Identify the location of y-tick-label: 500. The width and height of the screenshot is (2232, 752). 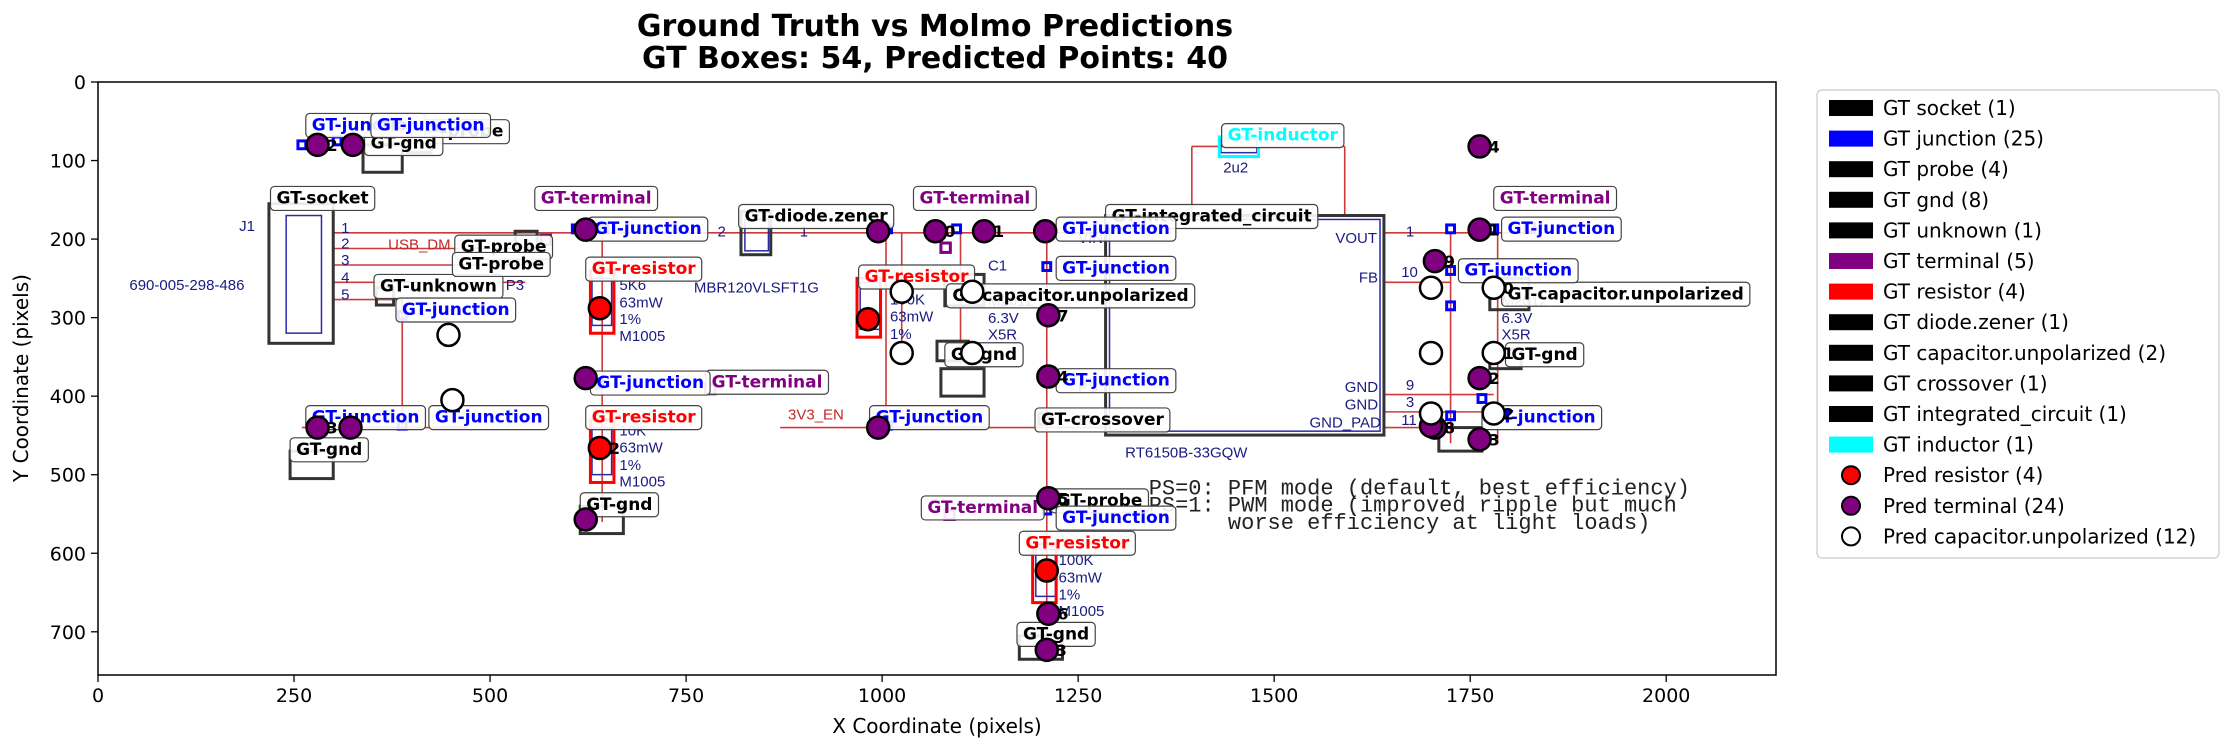
(68, 476).